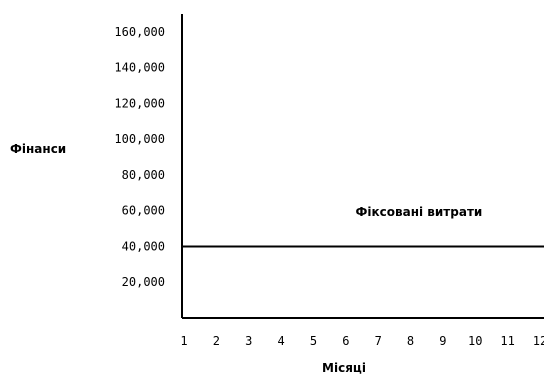 The height and width of the screenshot is (376, 544). Describe the element at coordinates (143, 175) in the screenshot. I see `y-tick-label: 80,000` at that location.